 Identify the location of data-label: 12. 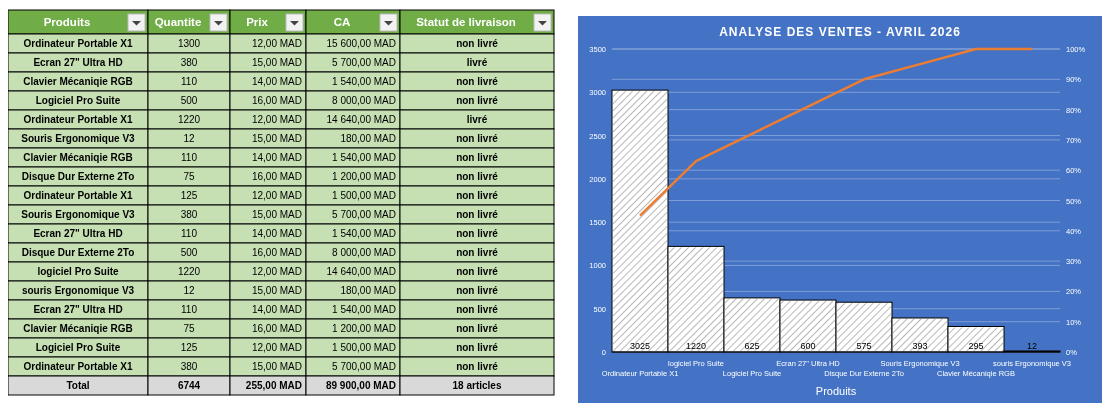
(1032, 346).